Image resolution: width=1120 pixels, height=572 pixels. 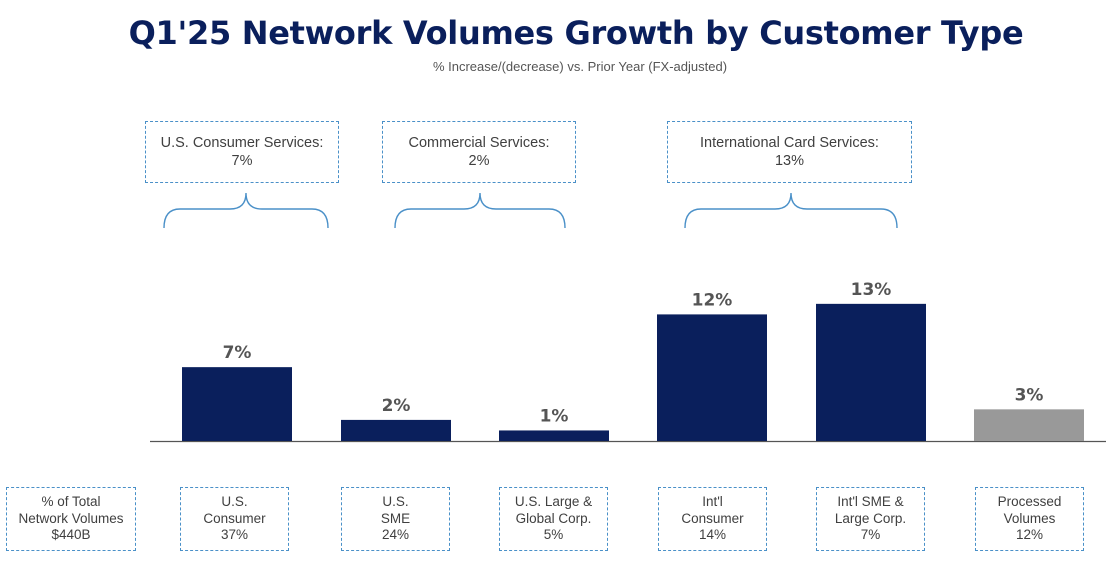 What do you see at coordinates (712, 502) in the screenshot?
I see `category-line1: Int'l` at bounding box center [712, 502].